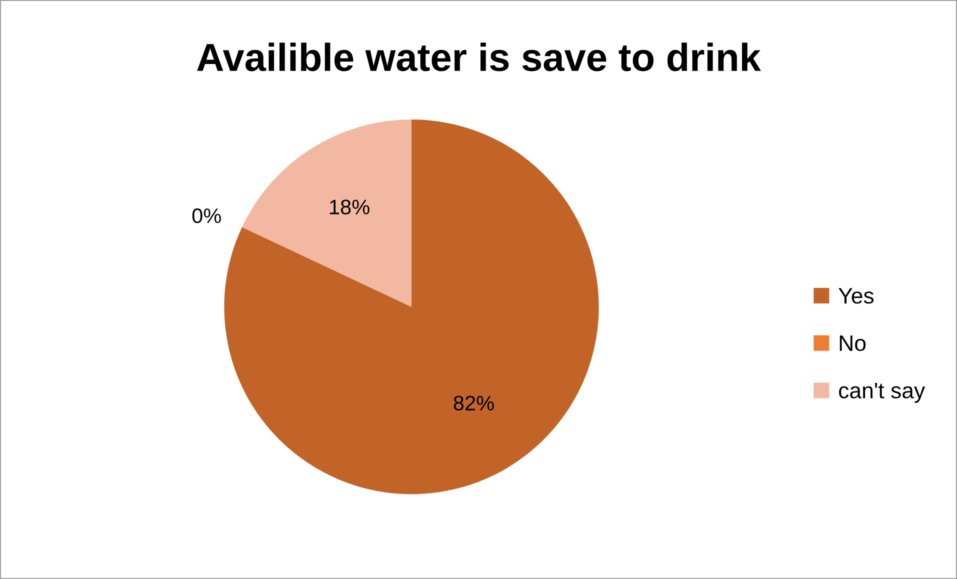 This screenshot has height=579, width=957. Describe the element at coordinates (882, 392) in the screenshot. I see `legend-label: can't say` at that location.